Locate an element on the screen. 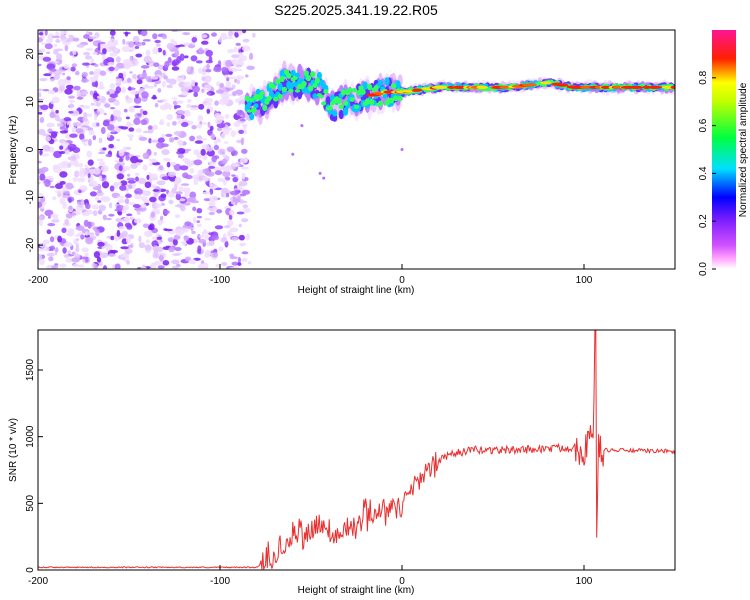  colorbar-tick-label: 0.2 is located at coordinates (703, 221).